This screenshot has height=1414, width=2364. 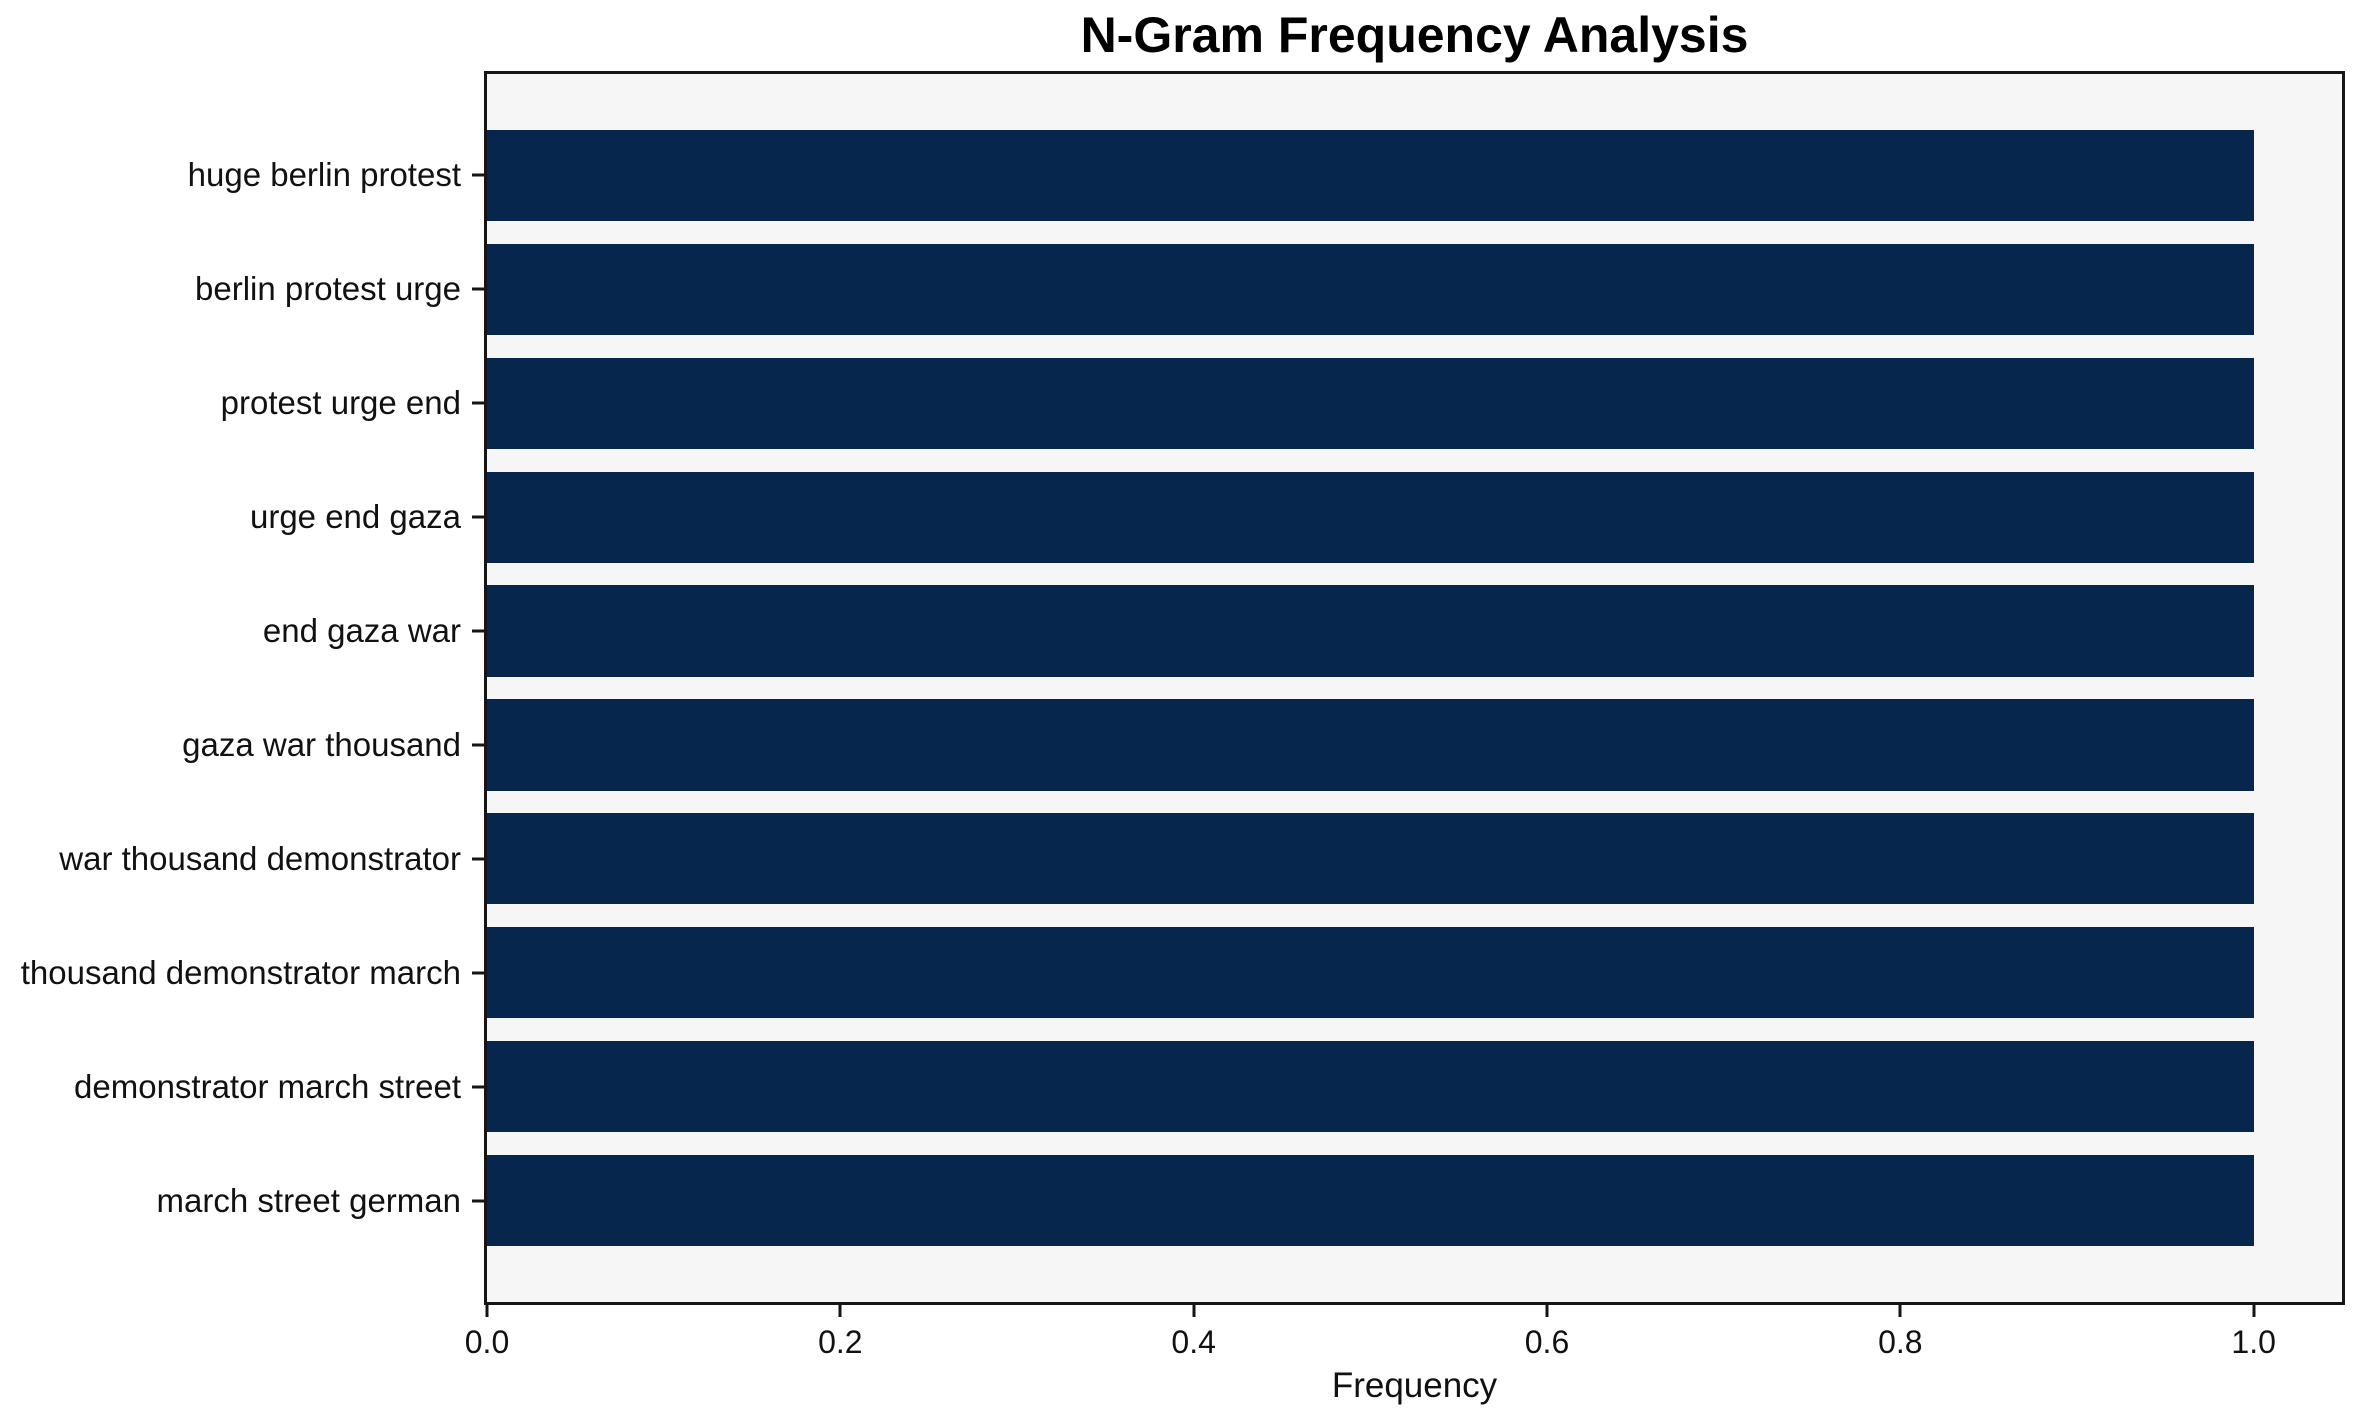 What do you see at coordinates (260, 858) in the screenshot?
I see `y-tick-label: war thousand demonstrator` at bounding box center [260, 858].